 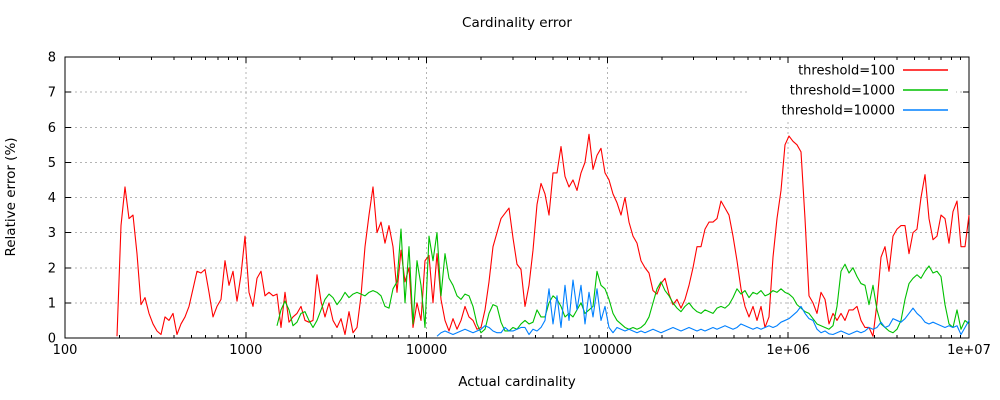 What do you see at coordinates (52, 58) in the screenshot?
I see `y-tick-label: 8` at bounding box center [52, 58].